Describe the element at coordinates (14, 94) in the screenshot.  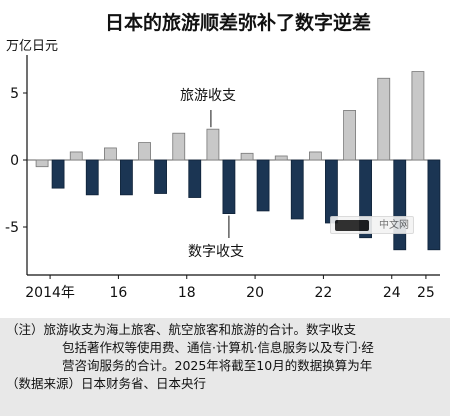
I see `y-tick-label: 5` at that location.